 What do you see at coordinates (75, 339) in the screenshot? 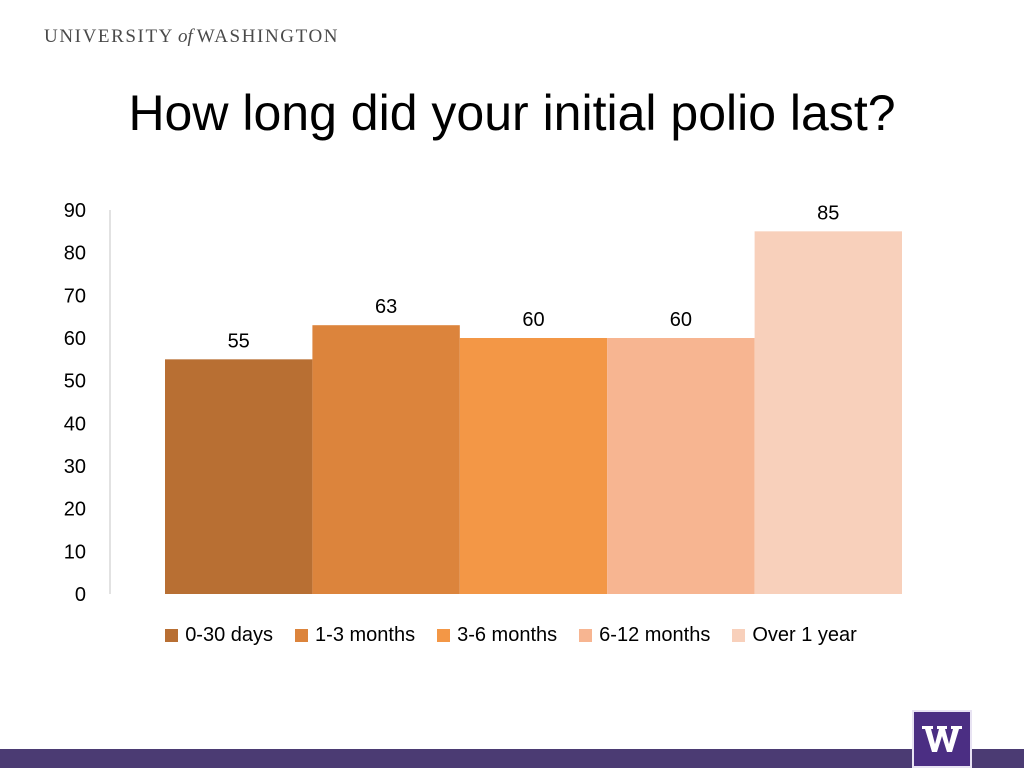
I see `y-tick-label: 60` at bounding box center [75, 339].